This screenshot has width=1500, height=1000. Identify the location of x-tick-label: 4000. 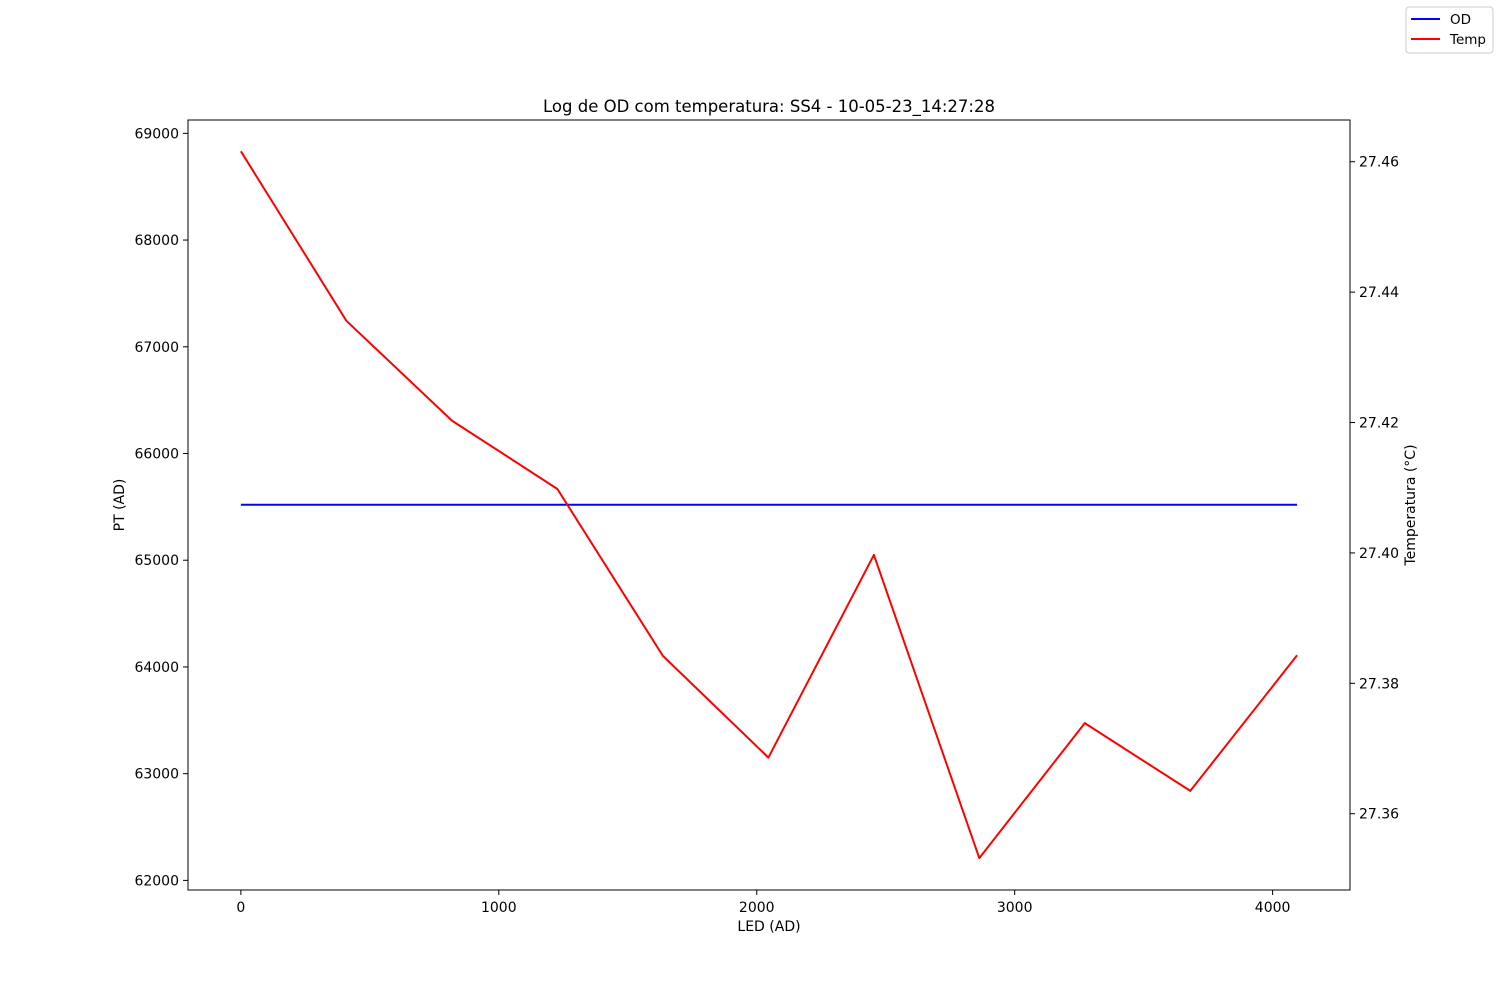
(1273, 908).